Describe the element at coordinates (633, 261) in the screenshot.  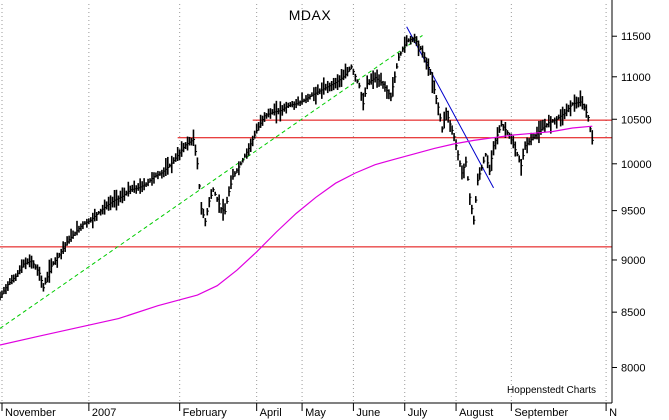
I see `y-tick-label: 9000` at that location.